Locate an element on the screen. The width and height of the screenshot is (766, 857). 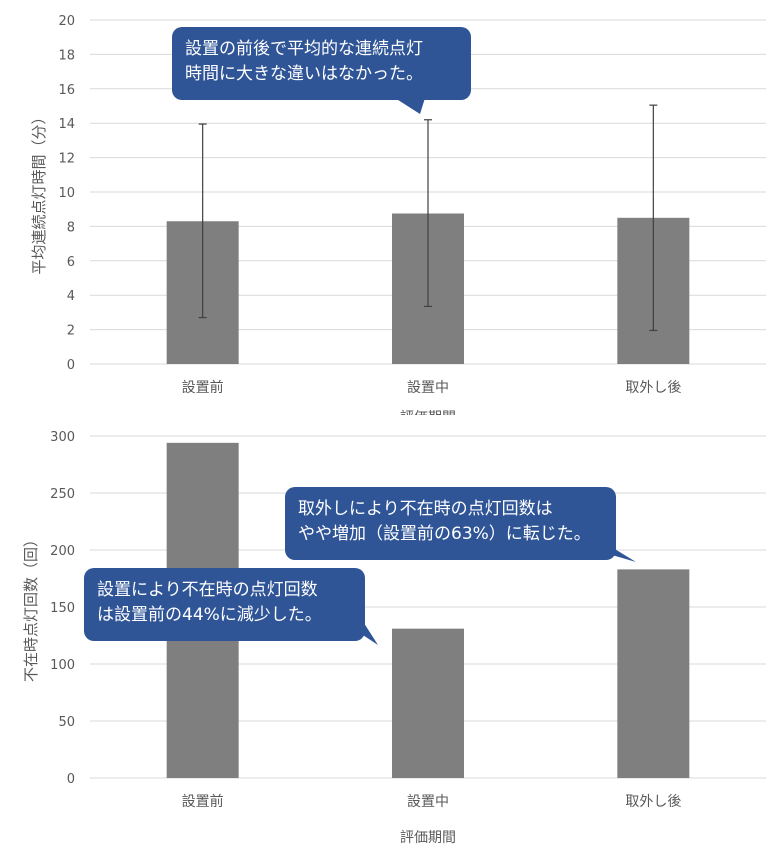
y-axis-title: 平均連続点灯時間（分） is located at coordinates (39, 191).